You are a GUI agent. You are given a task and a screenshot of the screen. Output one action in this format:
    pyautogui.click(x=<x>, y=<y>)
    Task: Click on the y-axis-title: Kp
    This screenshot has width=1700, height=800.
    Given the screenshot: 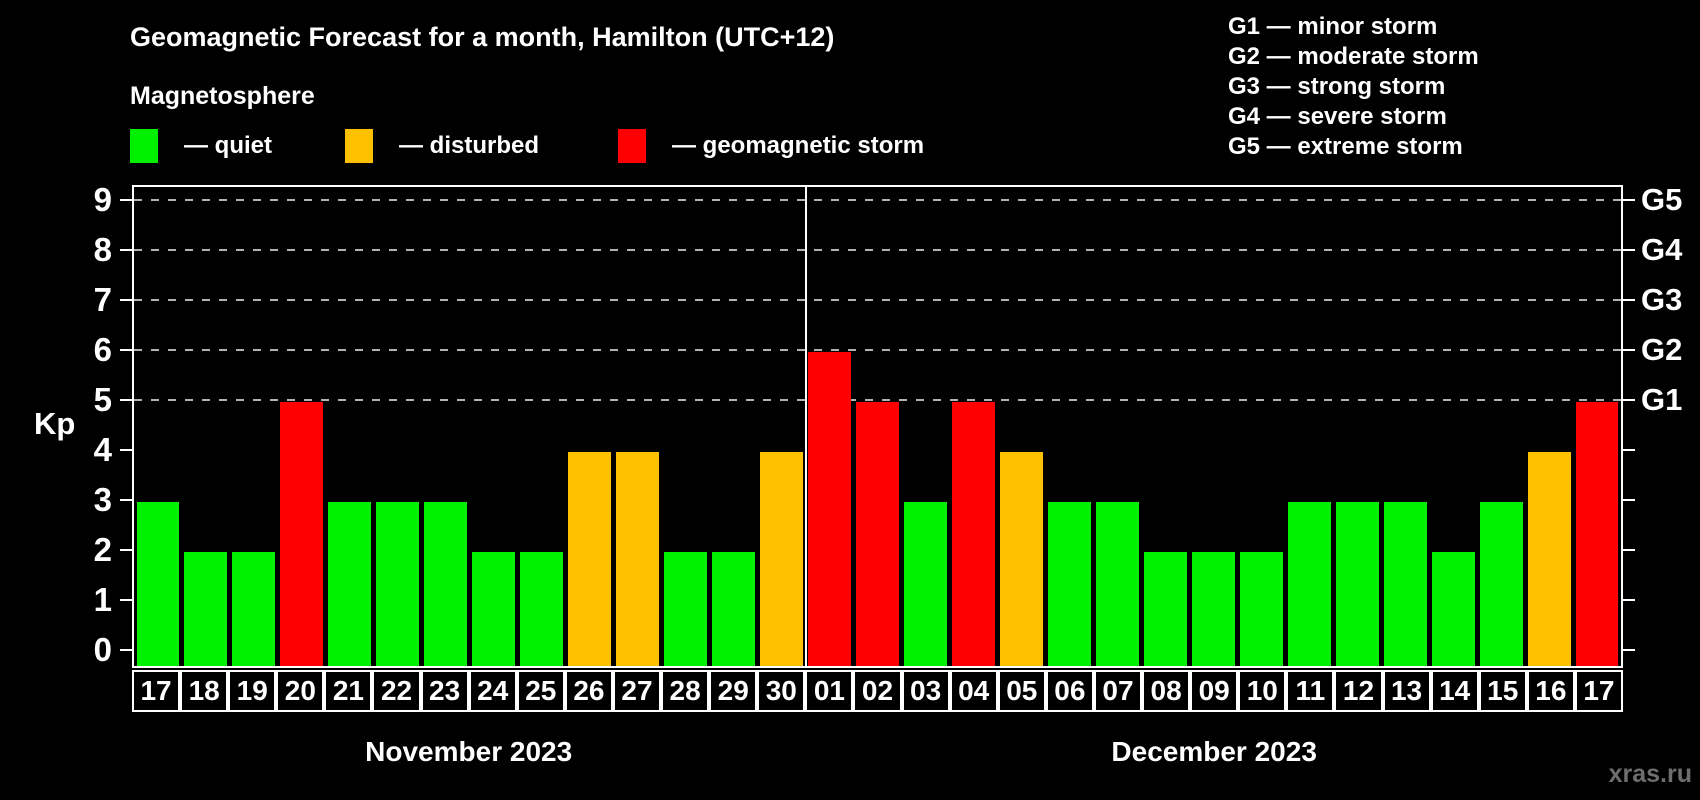 What is the action you would take?
    pyautogui.click(x=55, y=423)
    